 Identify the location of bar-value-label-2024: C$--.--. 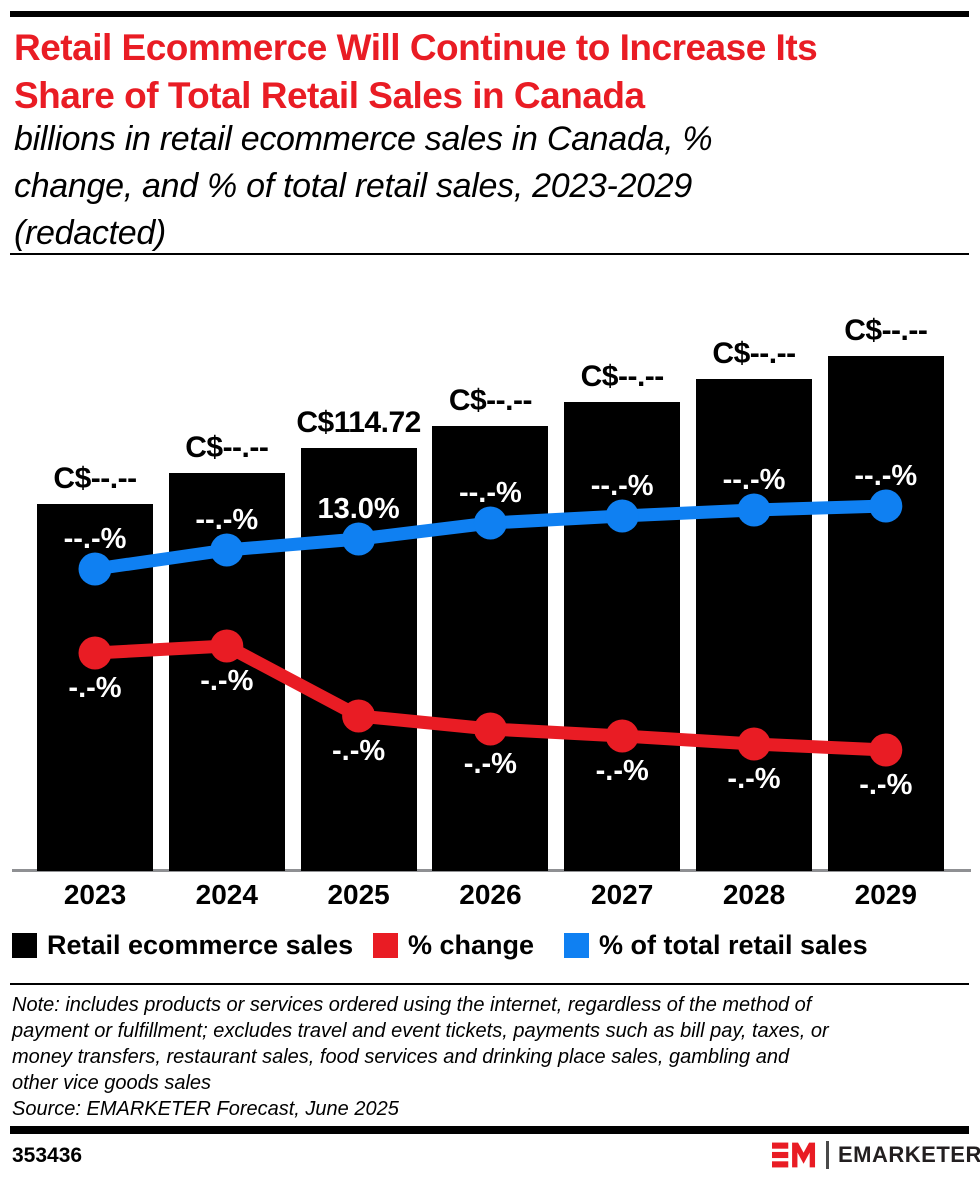
(227, 447).